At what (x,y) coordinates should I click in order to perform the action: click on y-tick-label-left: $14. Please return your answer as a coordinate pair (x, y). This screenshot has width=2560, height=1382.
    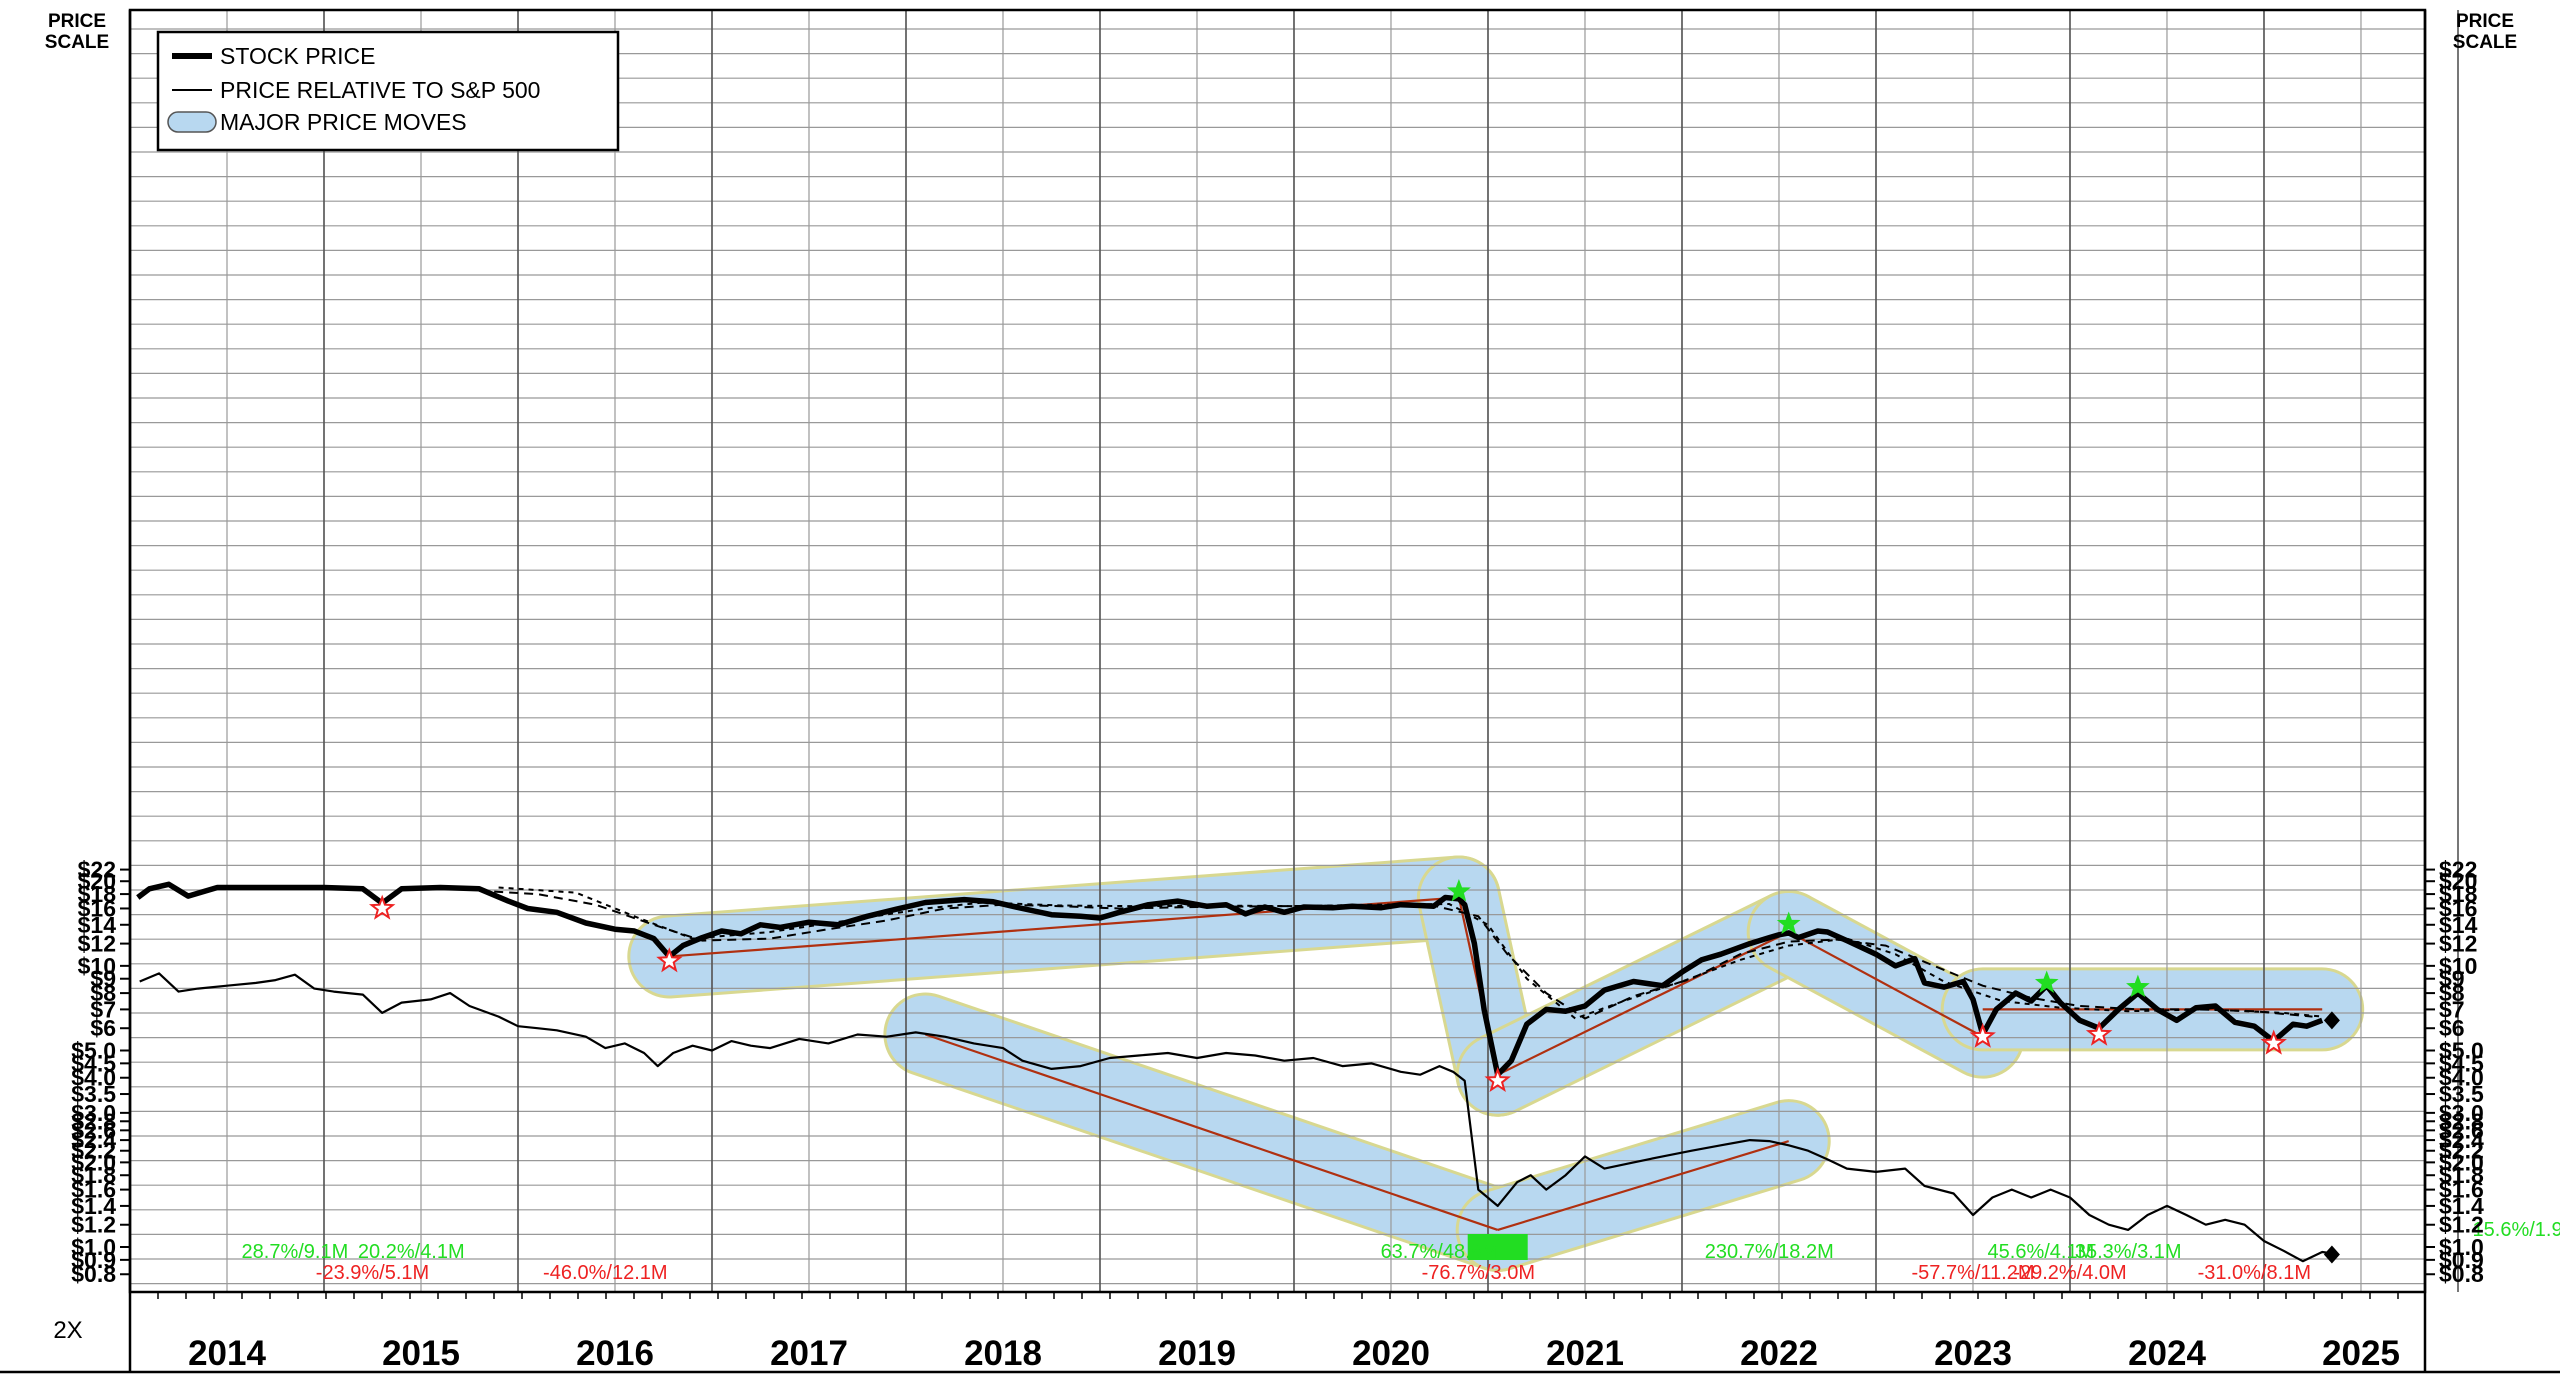
    Looking at the image, I should click on (97, 925).